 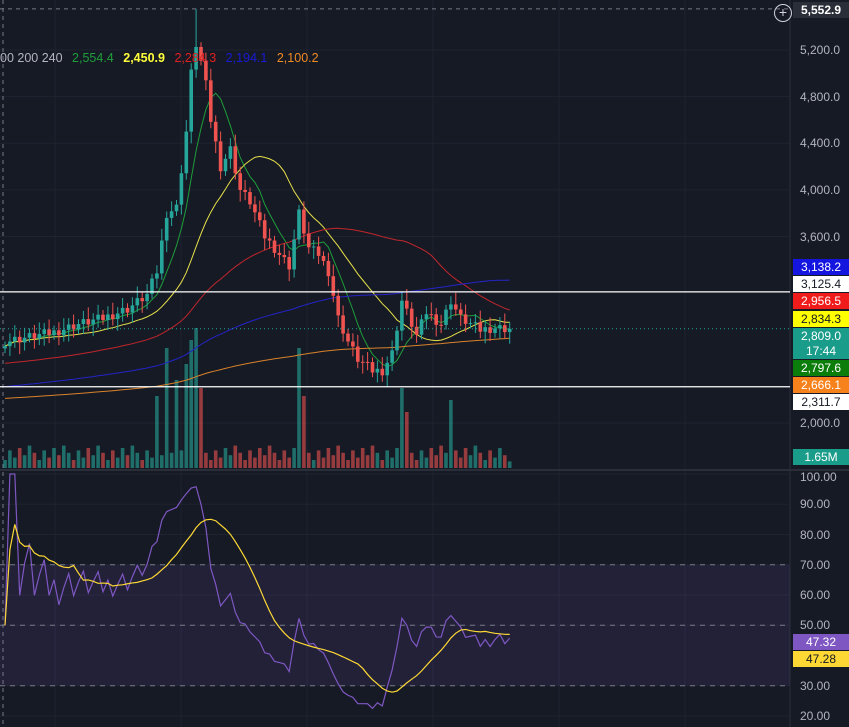 I want to click on price-badge: 2,666.1, so click(x=821, y=385).